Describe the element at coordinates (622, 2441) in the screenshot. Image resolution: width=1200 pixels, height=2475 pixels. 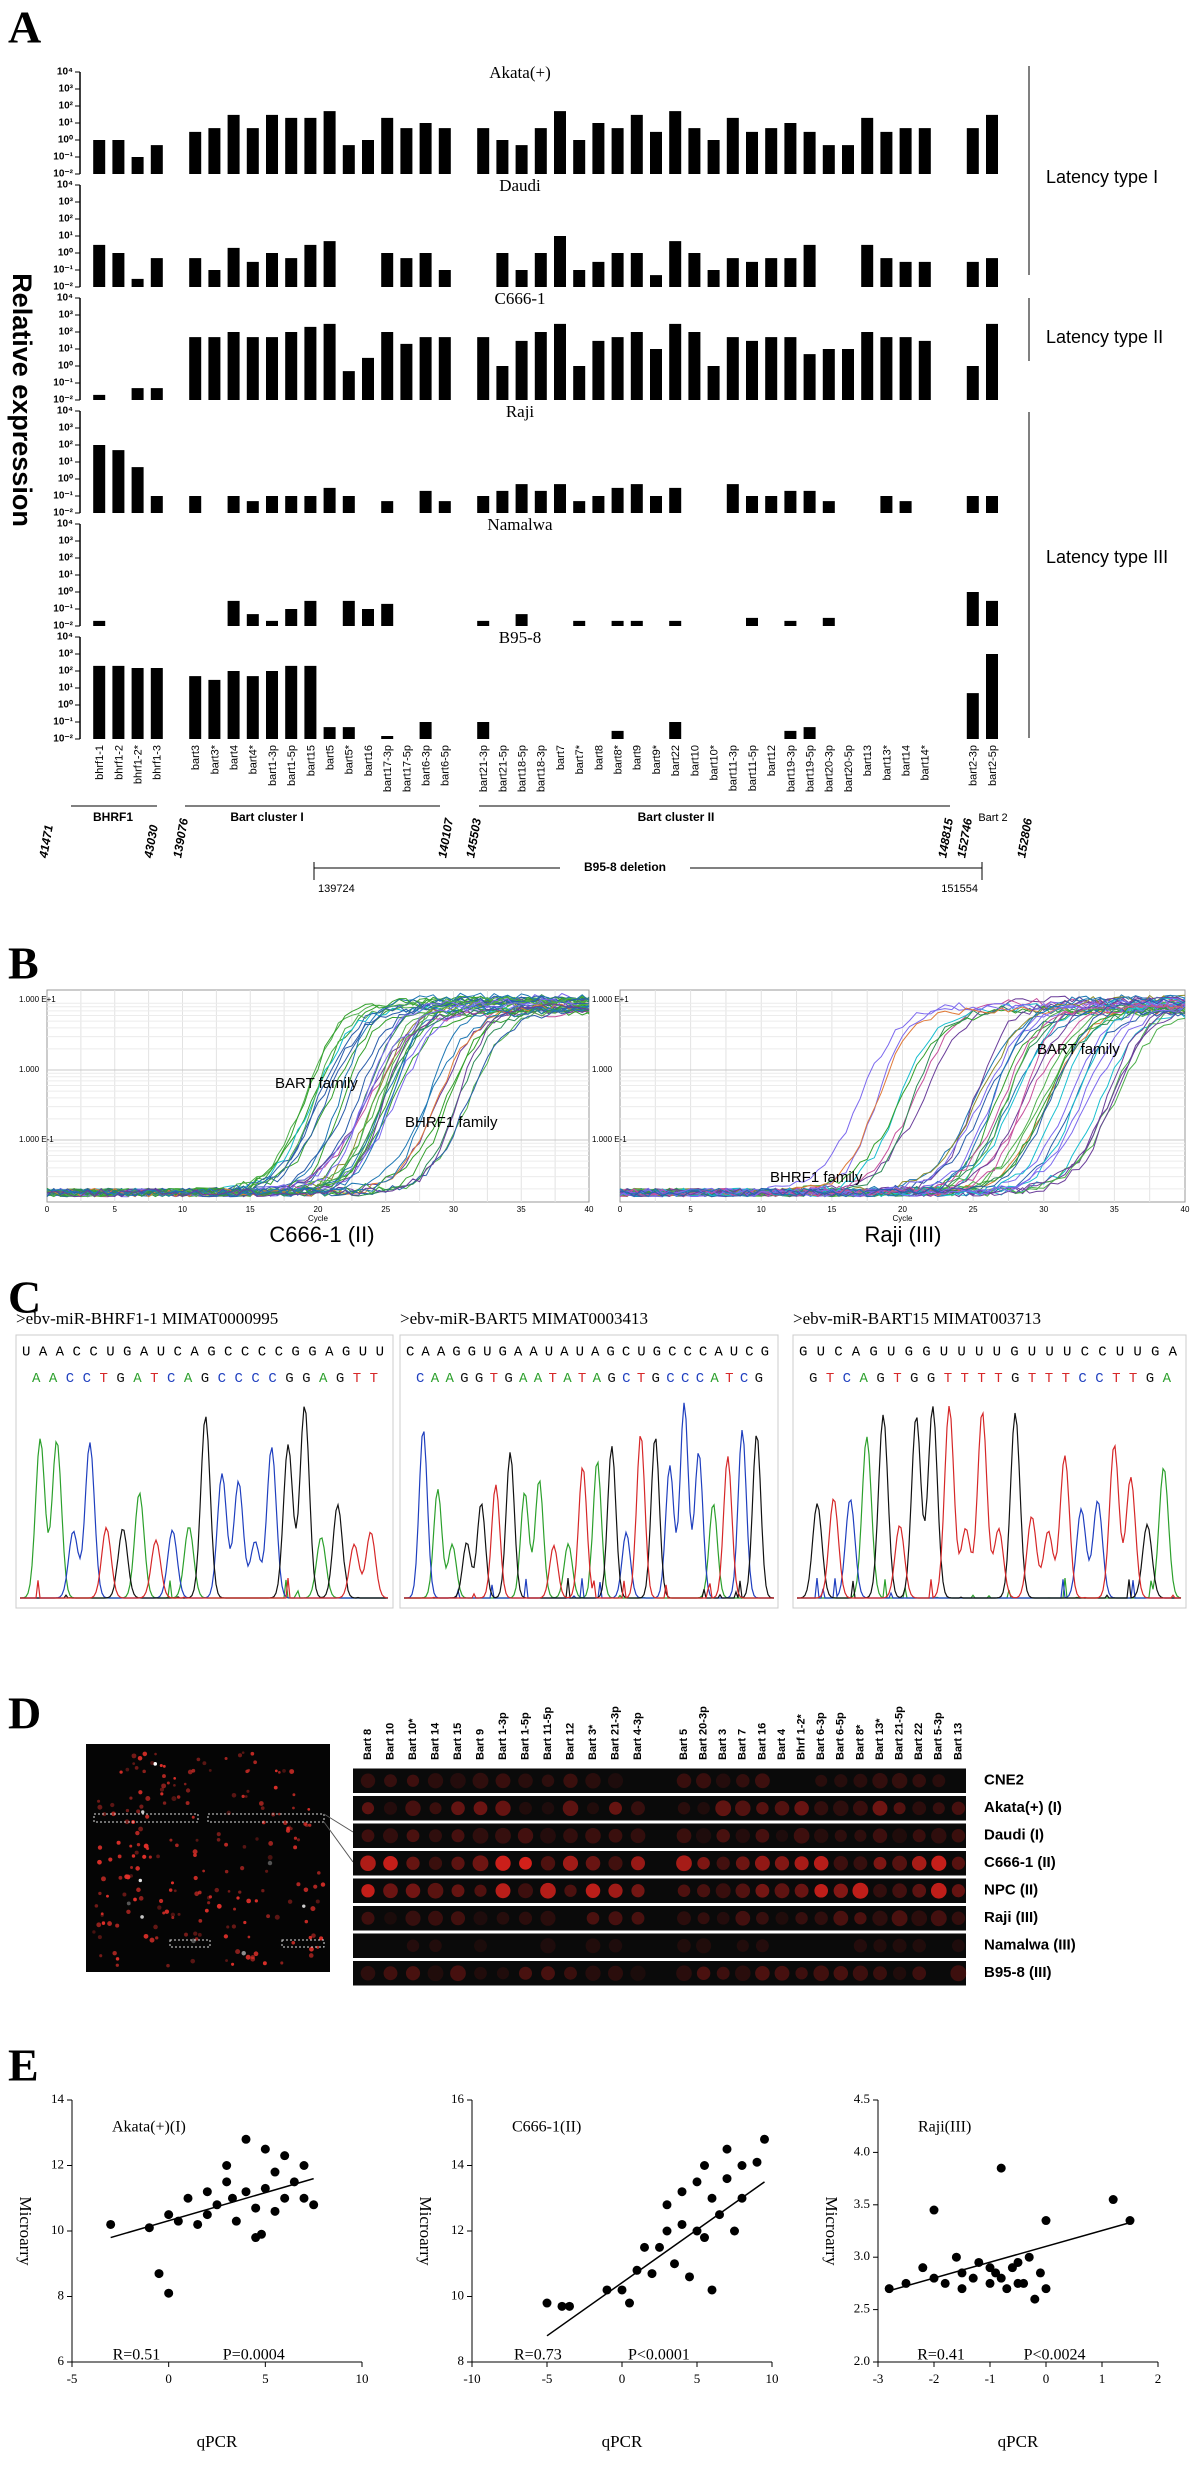
I see `x-axis-label: qPCR` at that location.